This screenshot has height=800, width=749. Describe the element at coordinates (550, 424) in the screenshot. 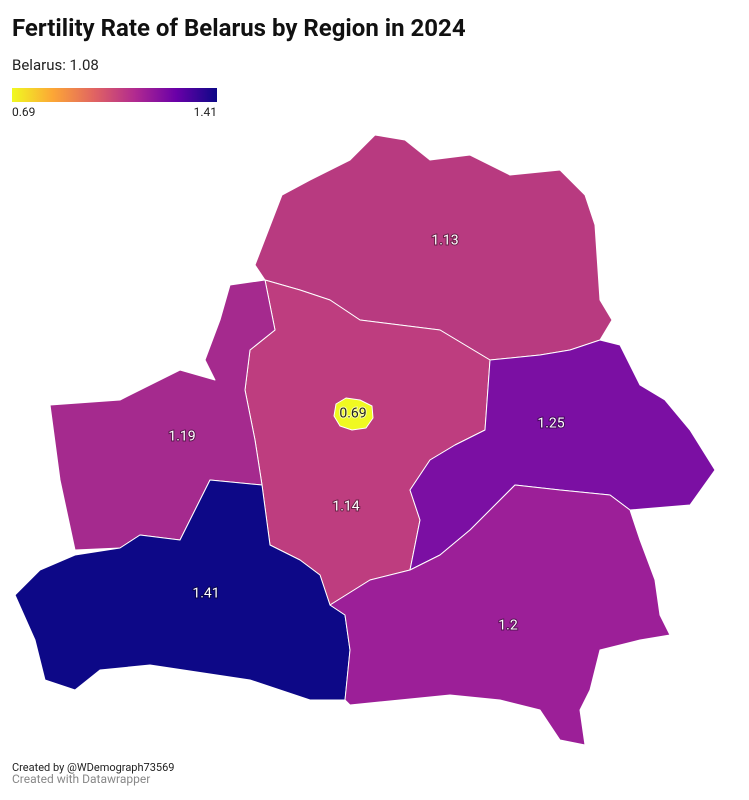

I see `region-label: 1.25` at that location.